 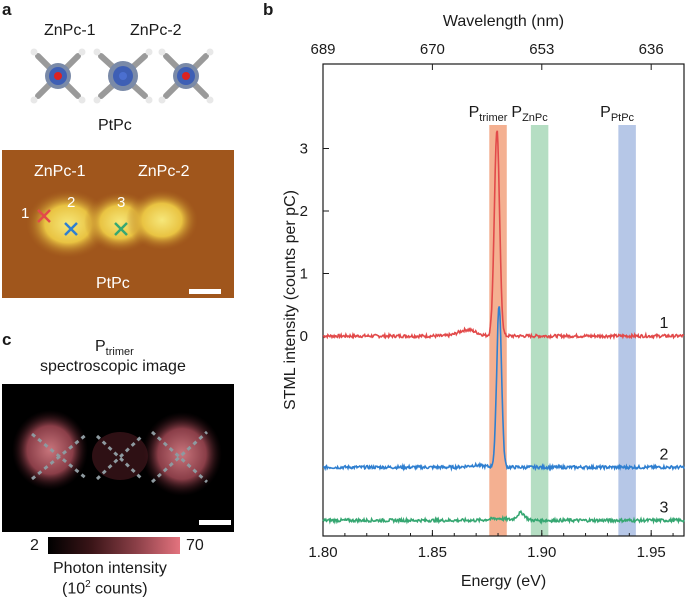 I want to click on x-tick-label-1.95: 1.95, so click(x=651, y=552).